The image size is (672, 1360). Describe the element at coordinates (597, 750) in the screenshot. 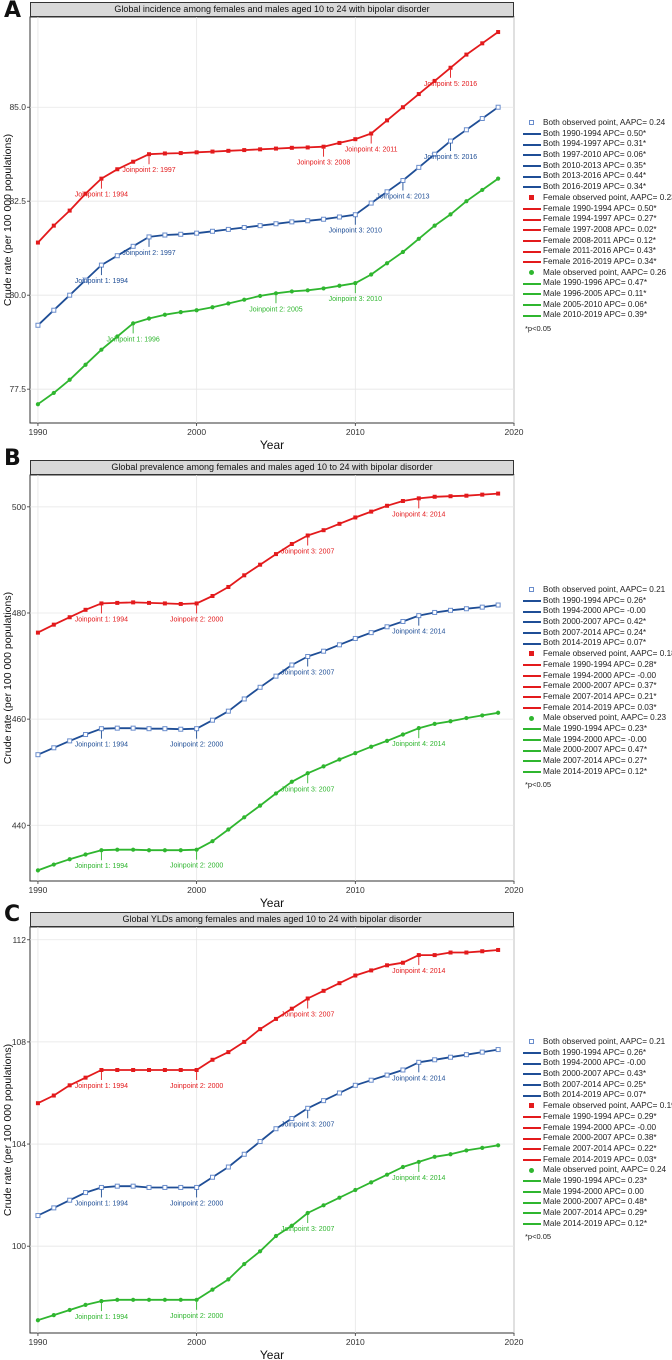

I see `legend-item: Male 2000-2007 APC= 0.47*` at that location.